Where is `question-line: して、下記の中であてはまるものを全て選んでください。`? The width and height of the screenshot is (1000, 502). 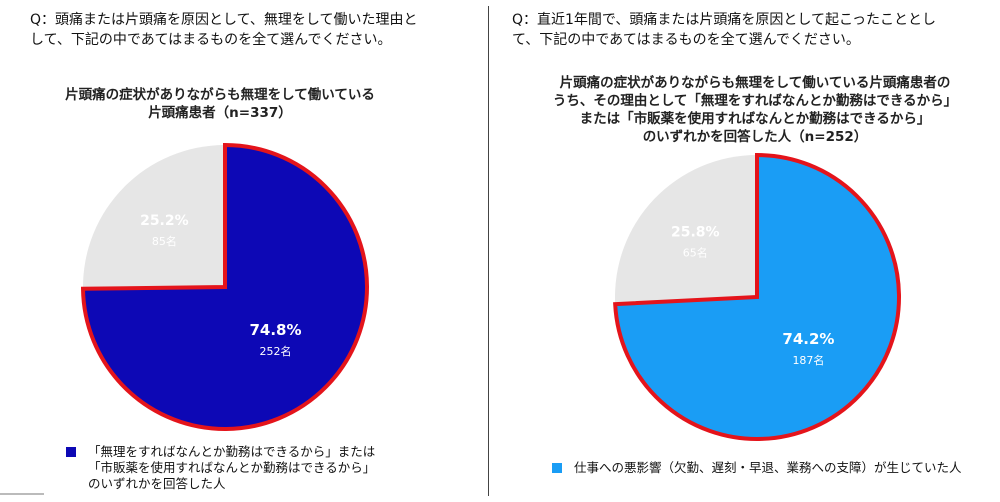 question-line: して、下記の中であてはまるものを全て選んでください。 is located at coordinates (211, 40).